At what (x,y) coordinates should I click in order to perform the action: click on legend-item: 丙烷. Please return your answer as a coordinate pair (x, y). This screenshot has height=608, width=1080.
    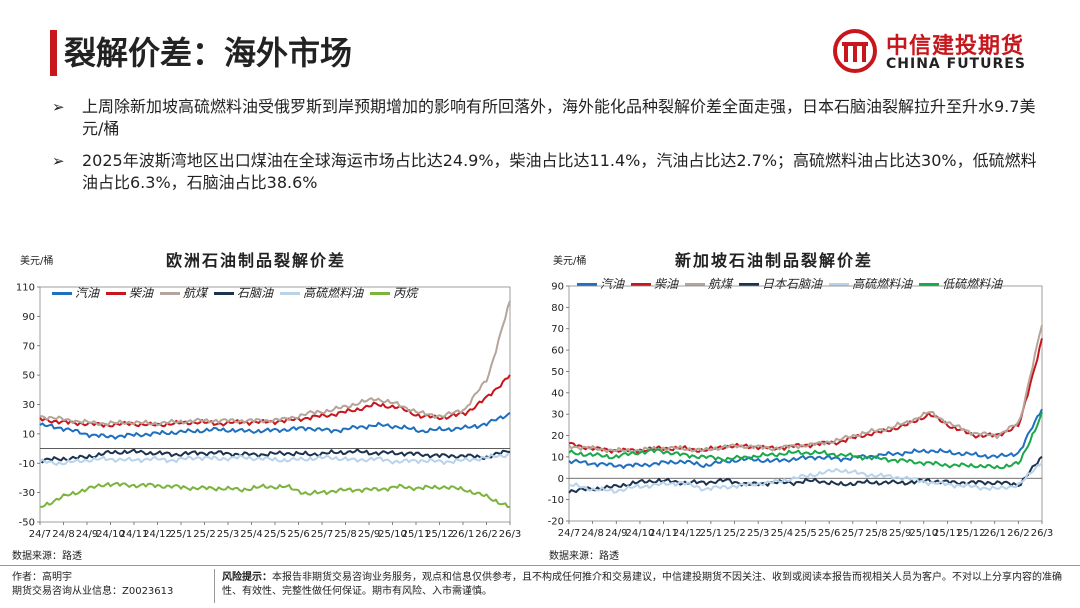
    Looking at the image, I should click on (393, 292).